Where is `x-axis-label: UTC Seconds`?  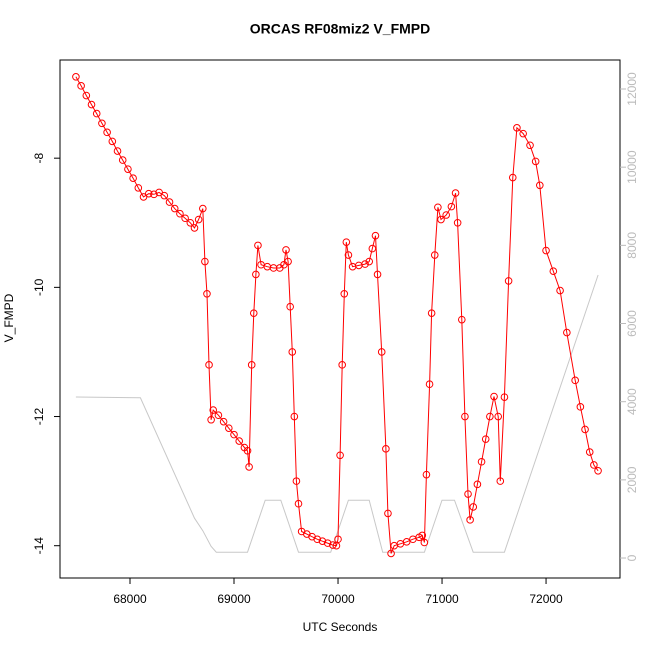 x-axis-label: UTC Seconds is located at coordinates (340, 627).